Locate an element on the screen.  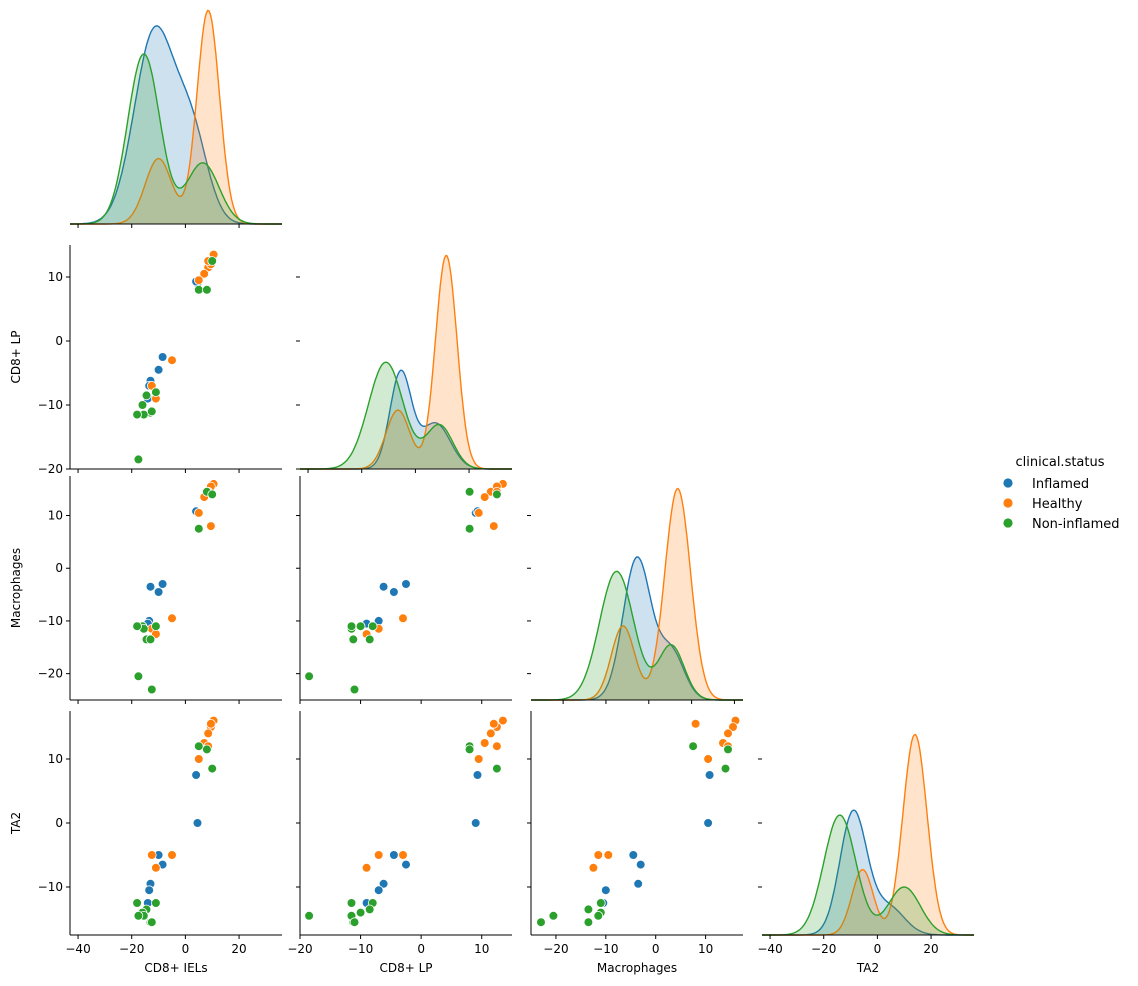
y-tick-label: −20 is located at coordinates (50, 674).